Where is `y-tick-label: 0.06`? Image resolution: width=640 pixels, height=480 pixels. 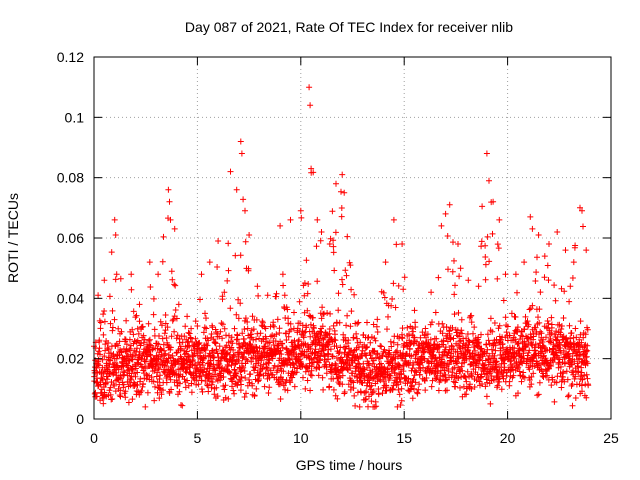
y-tick-label: 0.06 is located at coordinates (70, 238).